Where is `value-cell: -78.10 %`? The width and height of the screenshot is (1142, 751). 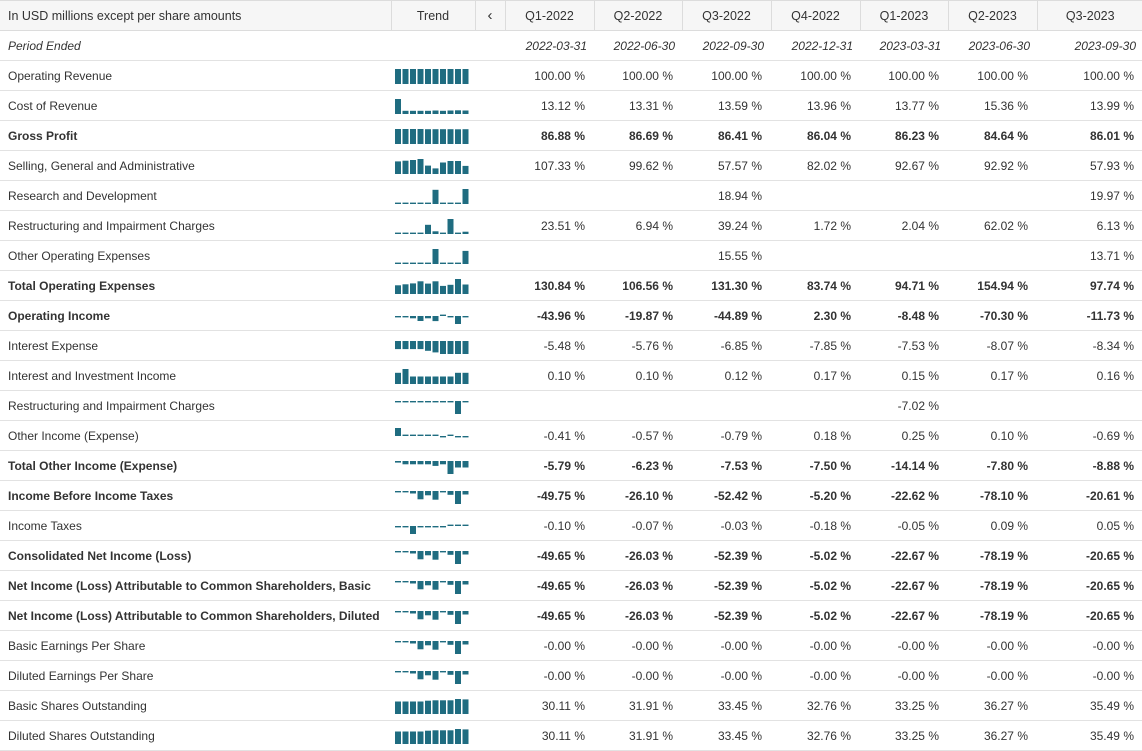
value-cell: -78.10 % is located at coordinates (992, 495).